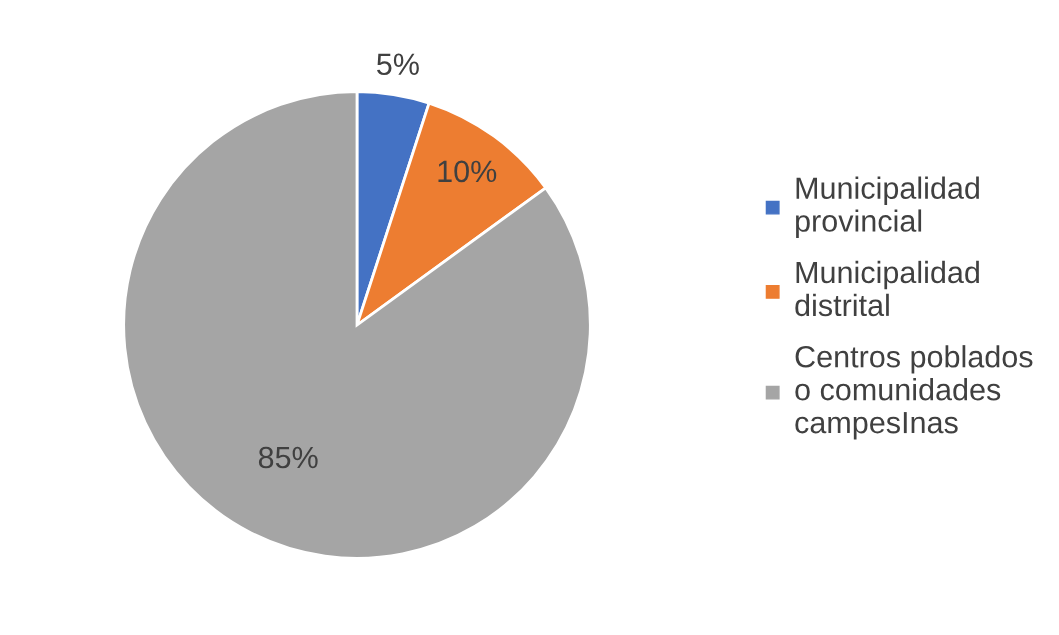 Image resolution: width=1059 pixels, height=635 pixels. I want to click on legend-label: Centros poblados o comunidades campesInas, so click(914, 392).